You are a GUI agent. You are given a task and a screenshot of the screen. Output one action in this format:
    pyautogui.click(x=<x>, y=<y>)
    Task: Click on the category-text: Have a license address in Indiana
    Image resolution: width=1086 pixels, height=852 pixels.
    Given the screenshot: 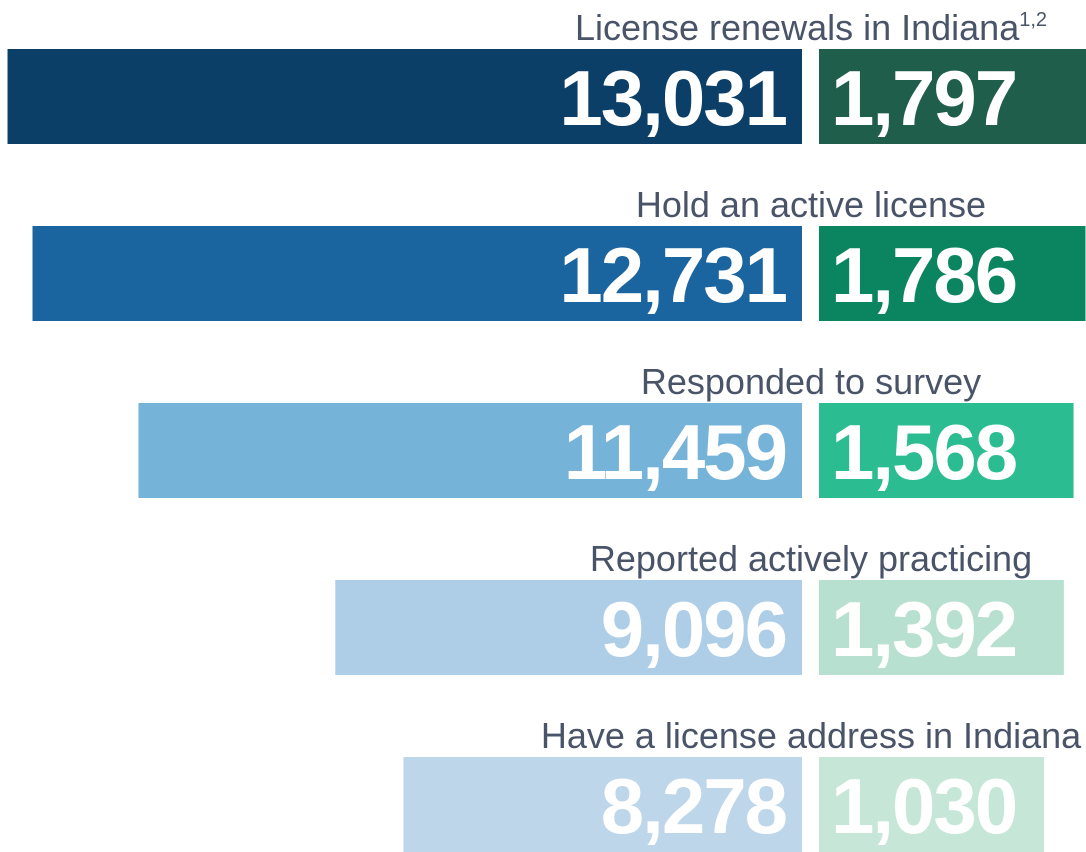 What is the action you would take?
    pyautogui.click(x=811, y=735)
    